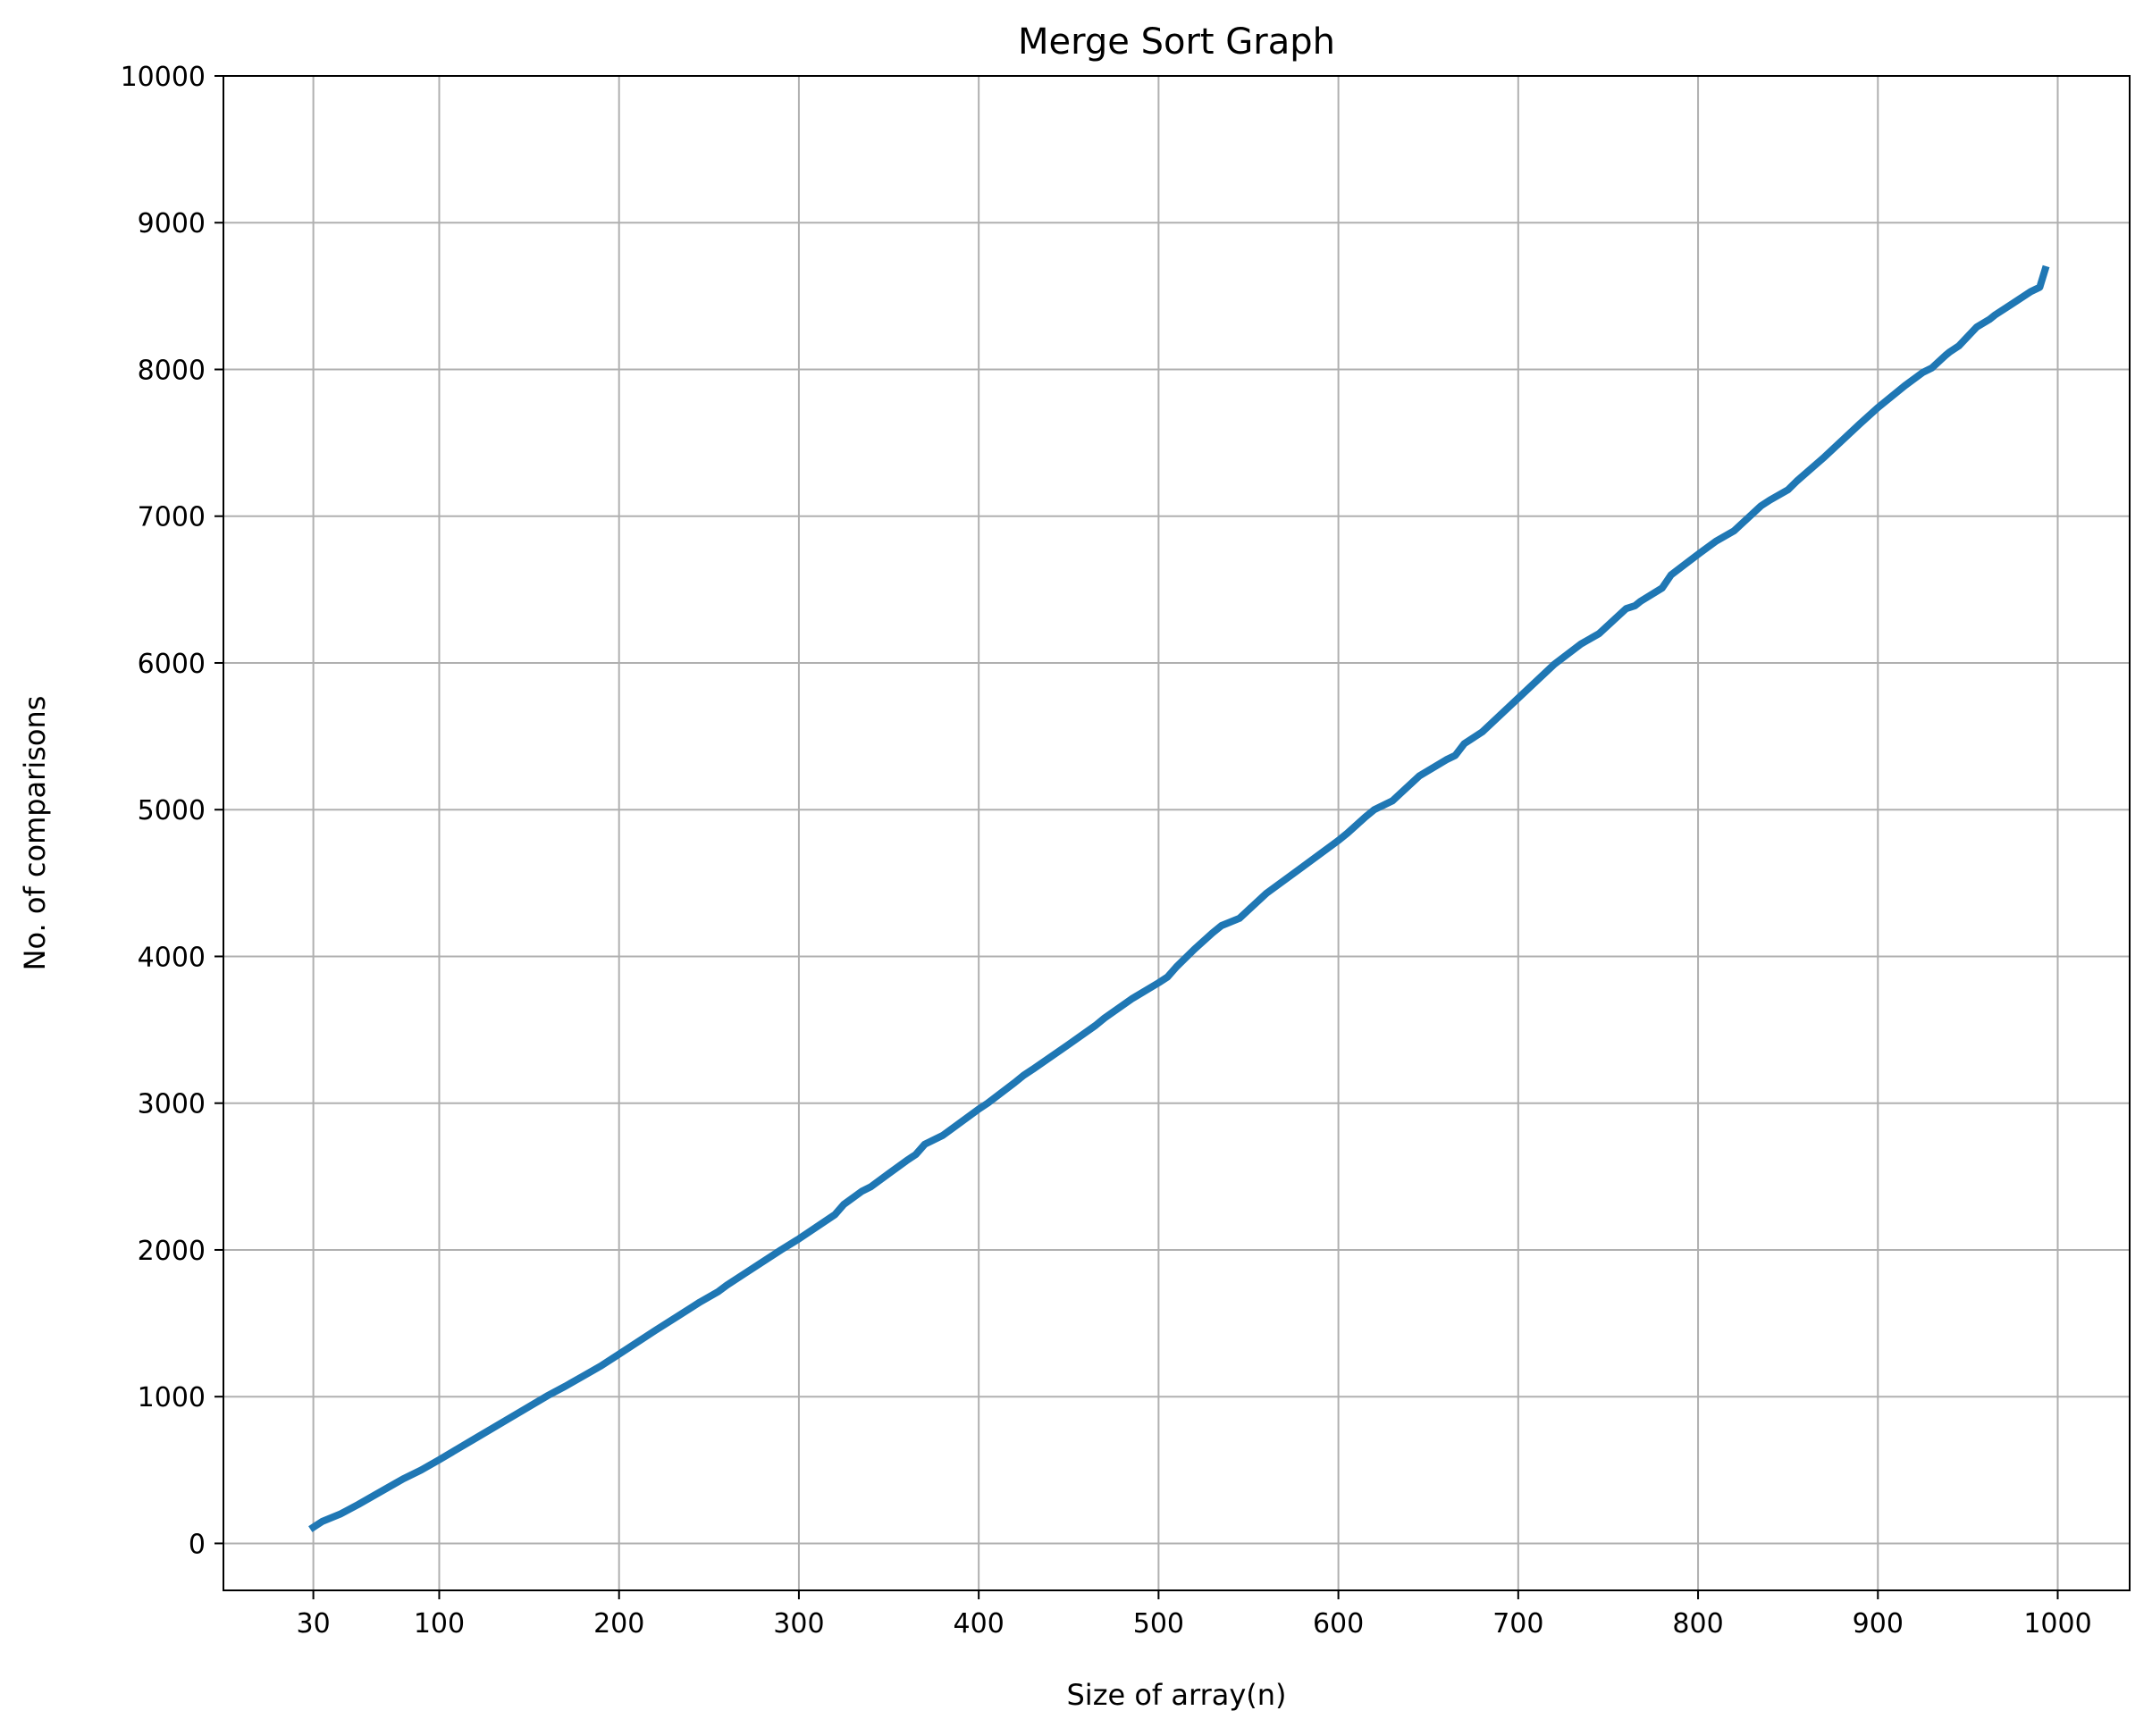 The width and height of the screenshot is (2152, 1736). Describe the element at coordinates (172, 1104) in the screenshot. I see `y-tick-label: 3000` at that location.